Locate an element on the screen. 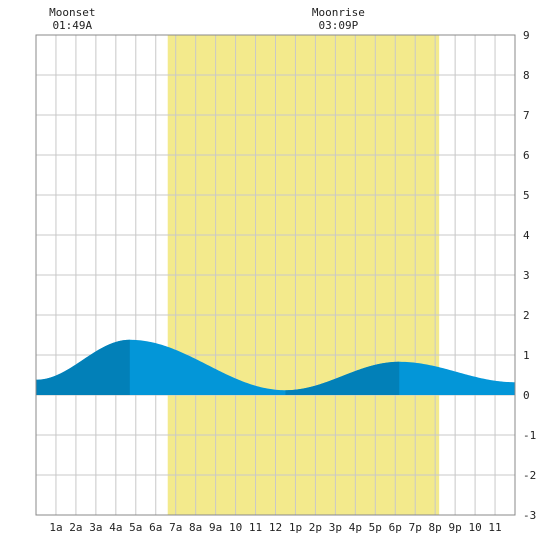 This screenshot has height=550, width=550. x-tick-label: 5p is located at coordinates (375, 527).